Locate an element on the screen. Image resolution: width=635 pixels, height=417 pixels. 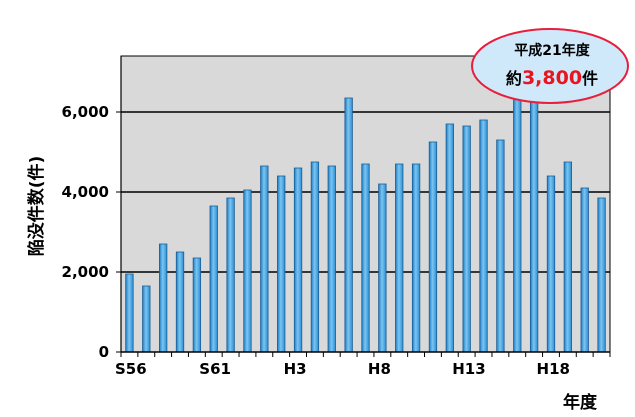
x-tick-label: S56 is located at coordinates (131, 369).